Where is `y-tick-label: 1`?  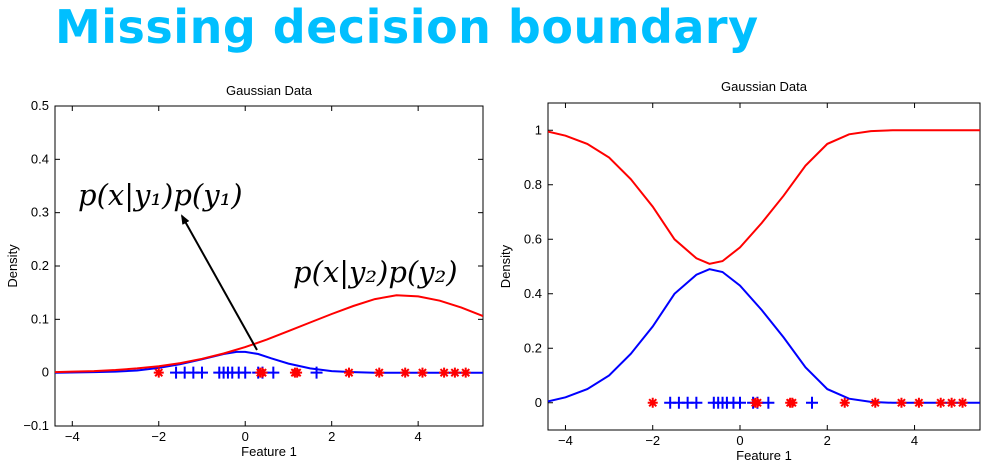
y-tick-label: 1 is located at coordinates (538, 129).